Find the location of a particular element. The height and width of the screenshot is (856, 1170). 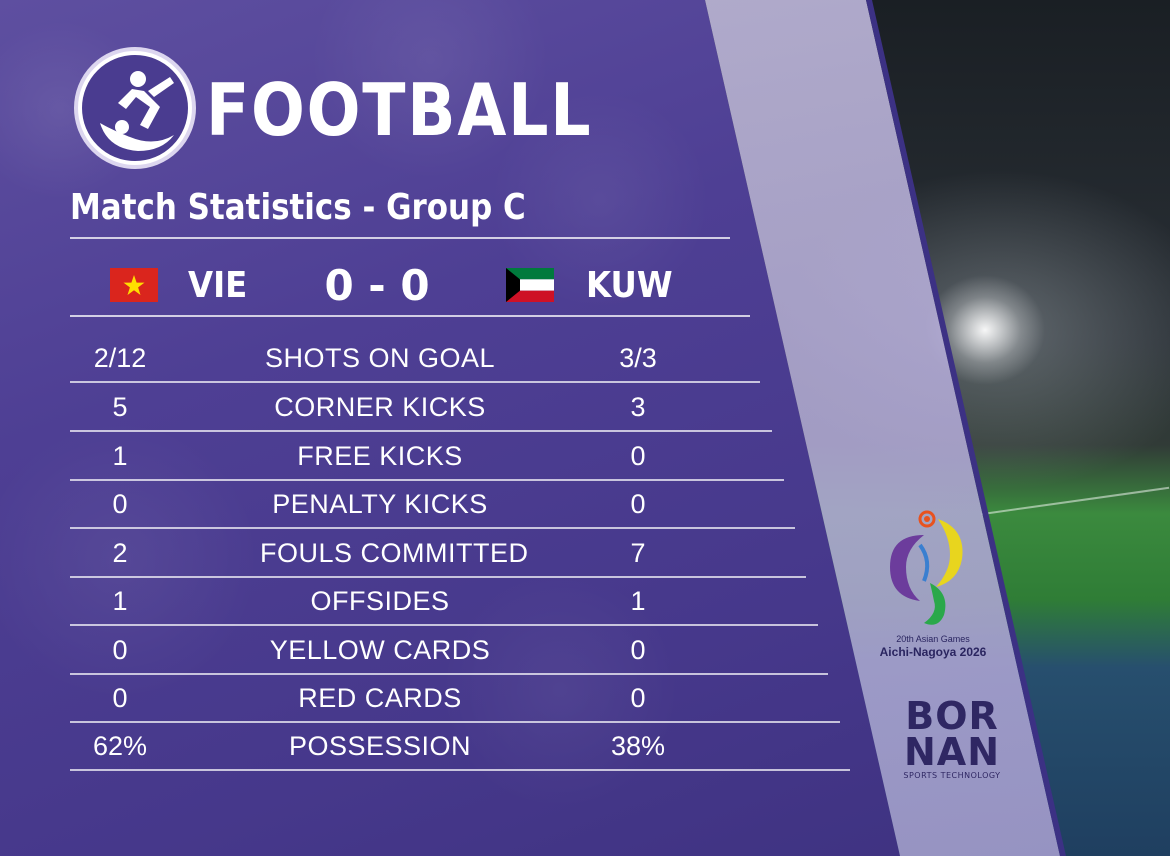

away-team-code: KUW is located at coordinates (629, 285).